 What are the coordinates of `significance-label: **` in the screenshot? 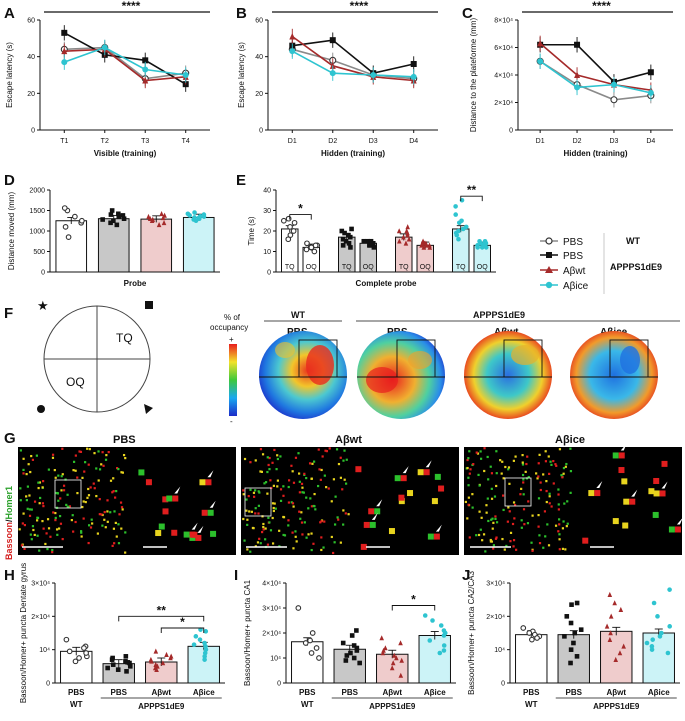 It's located at (162, 610).